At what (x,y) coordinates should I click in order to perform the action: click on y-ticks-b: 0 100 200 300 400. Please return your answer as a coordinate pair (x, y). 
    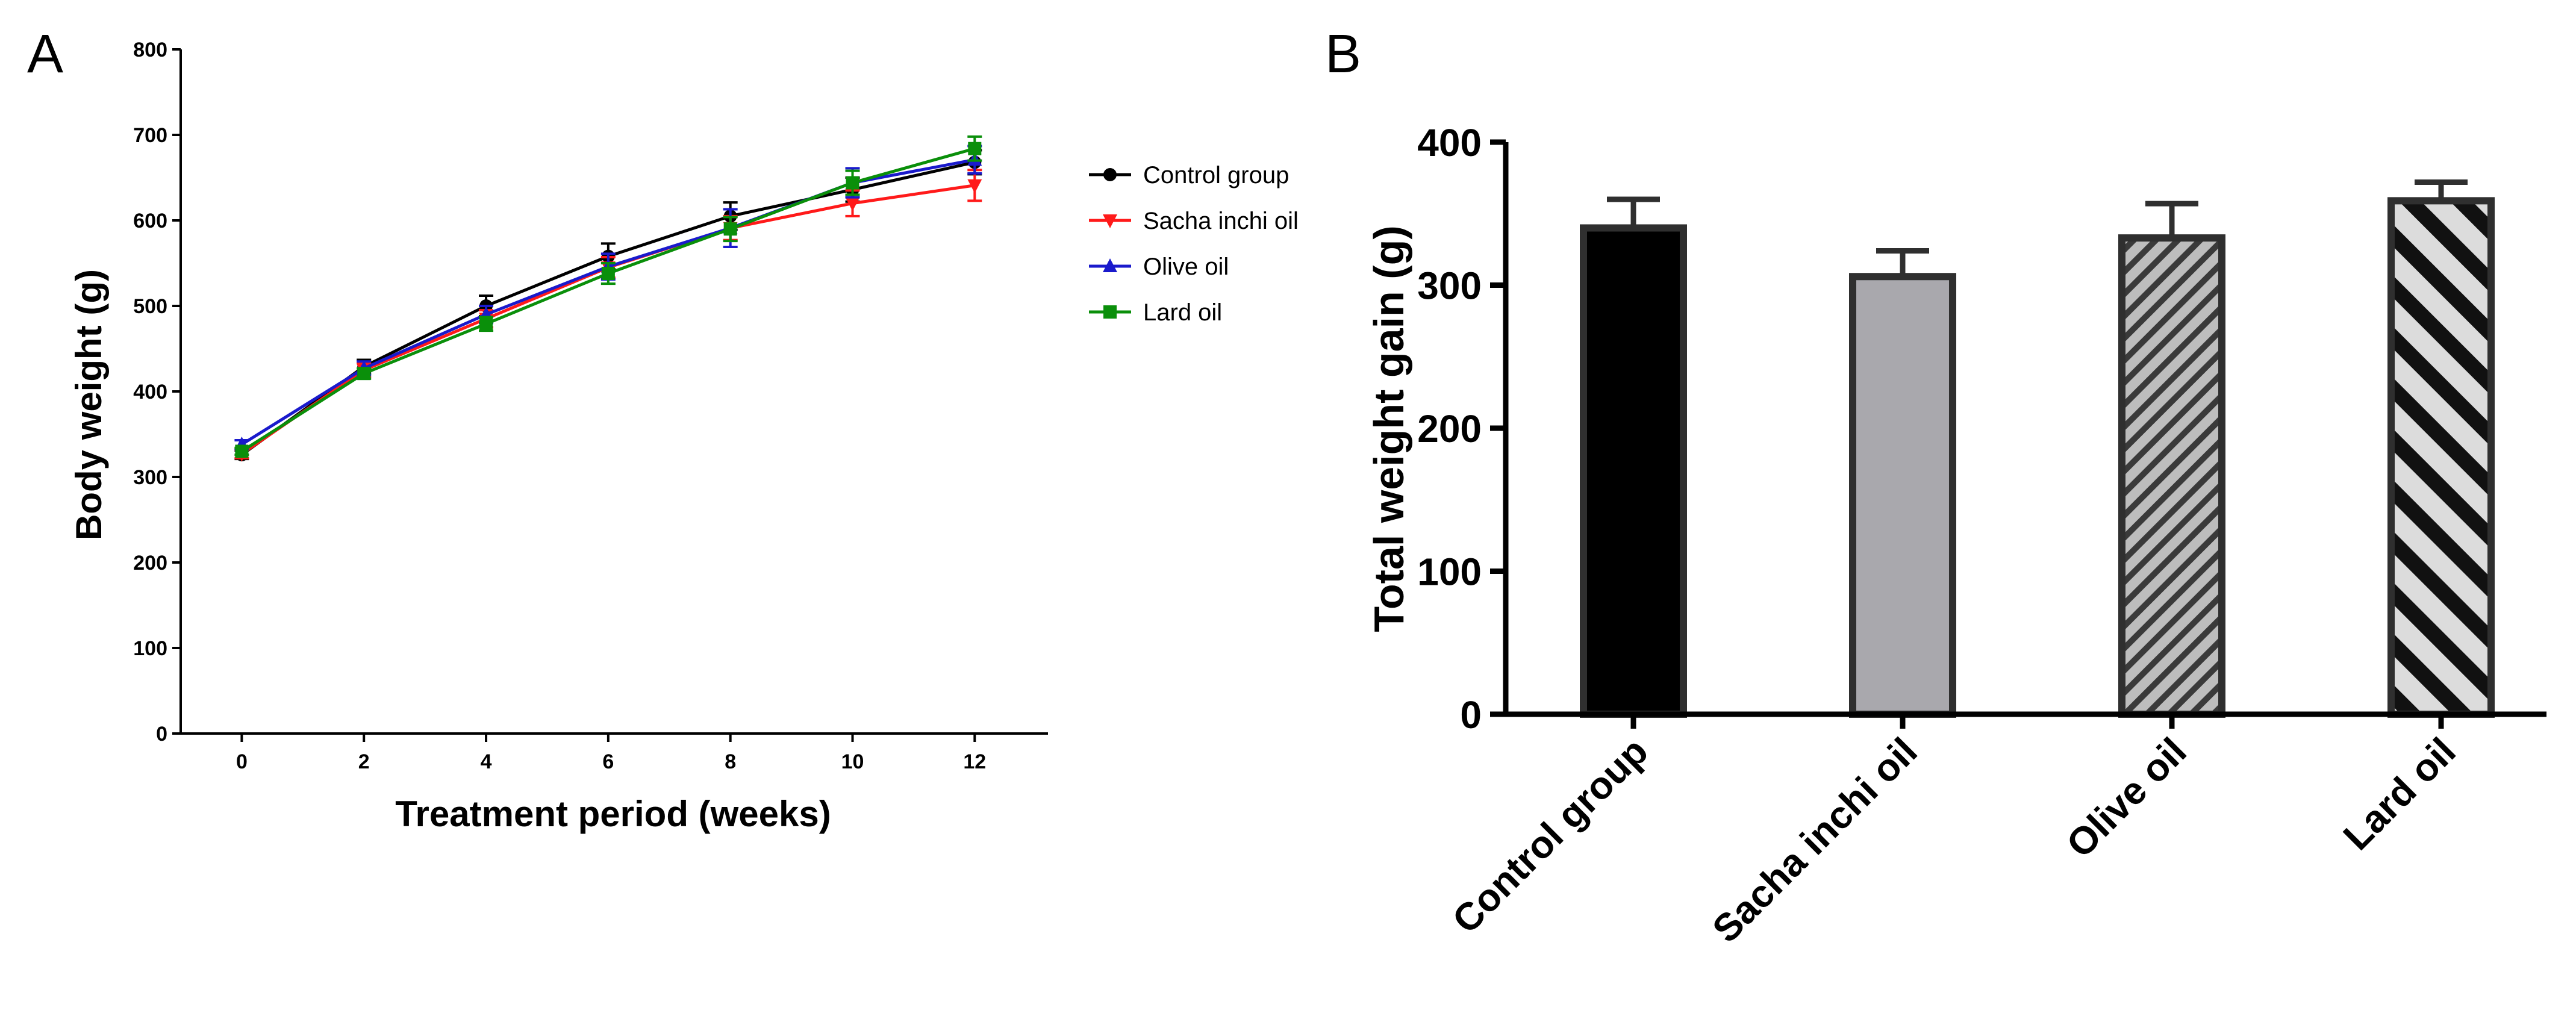
    Looking at the image, I should click on (1461, 429).